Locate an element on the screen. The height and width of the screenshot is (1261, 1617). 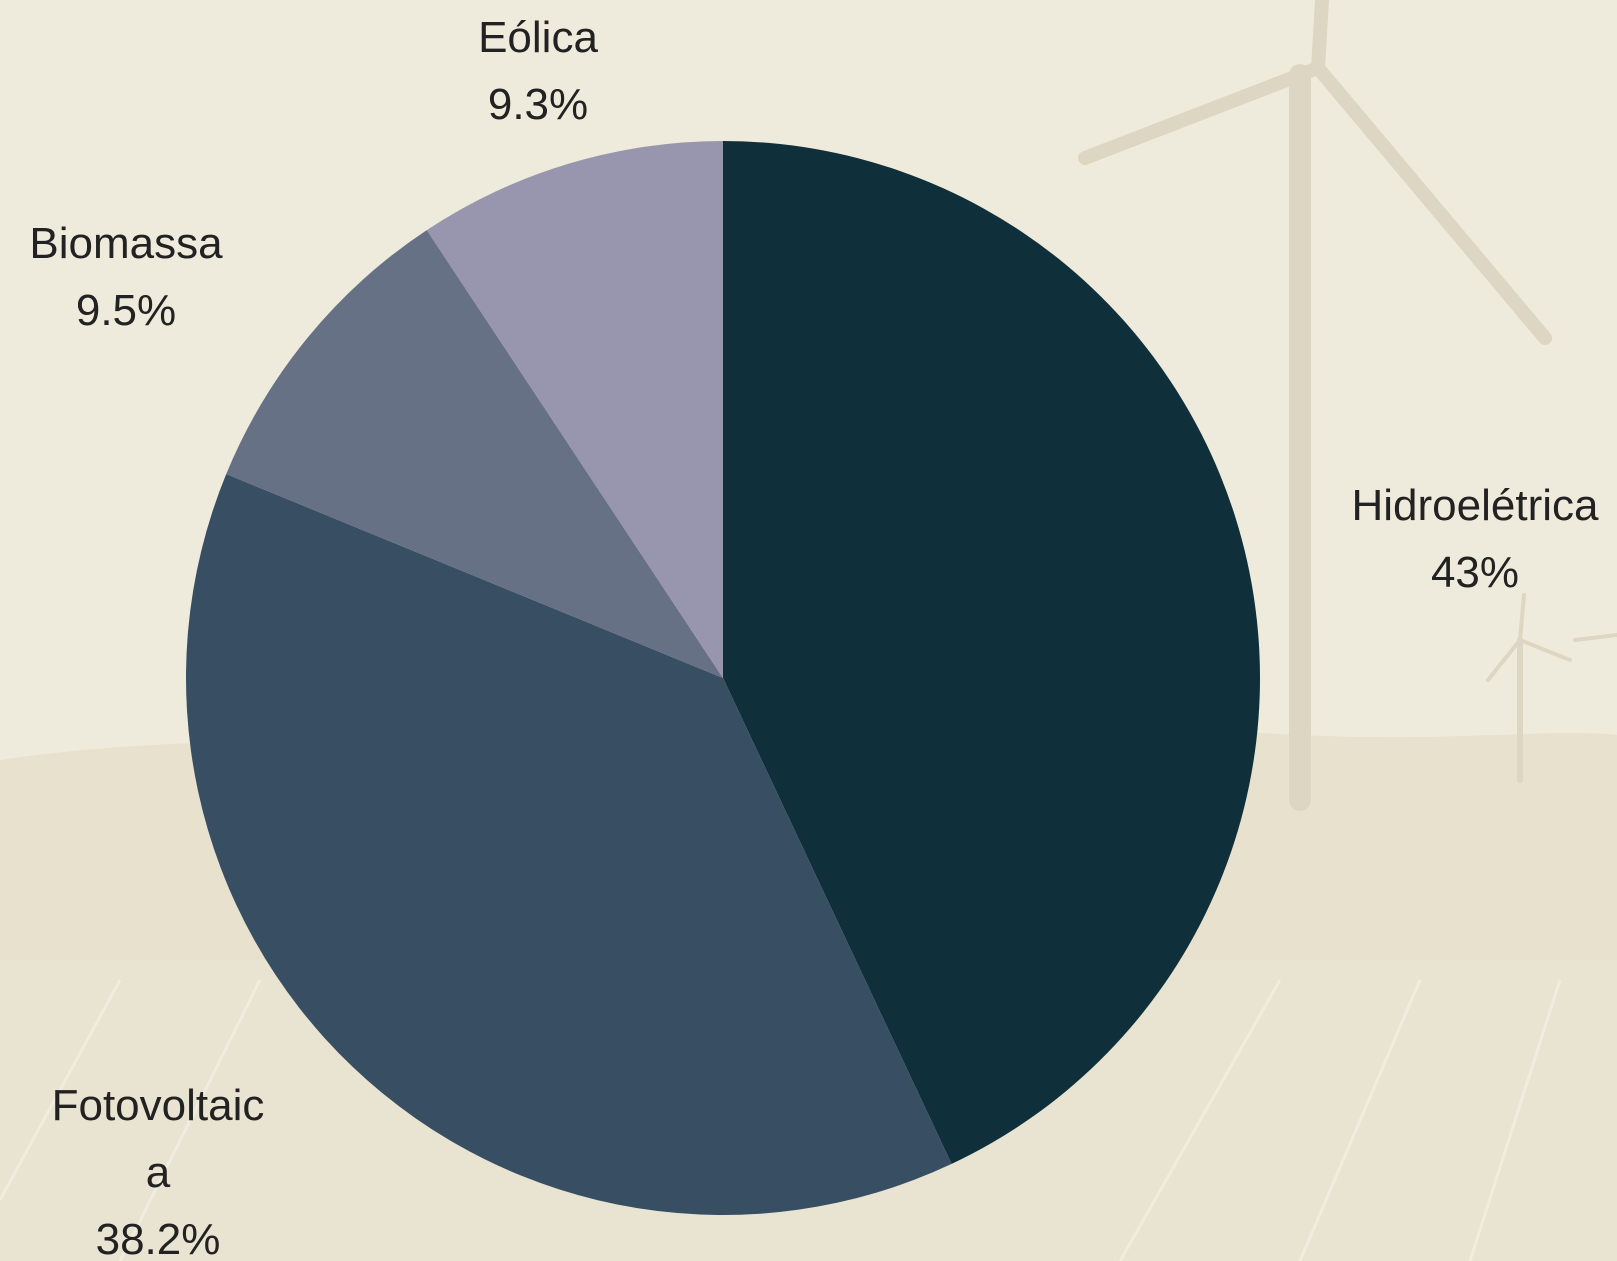
slice-category-label: Eólica is located at coordinates (538, 37).